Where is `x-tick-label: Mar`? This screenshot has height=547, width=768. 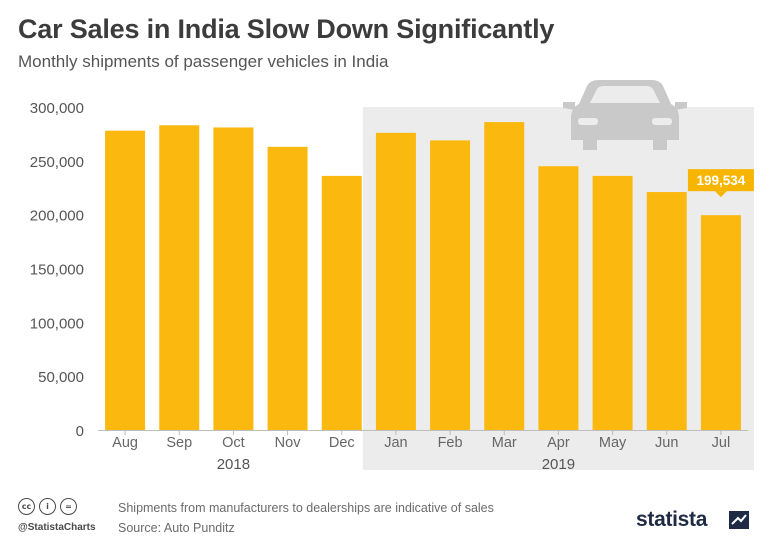
x-tick-label: Mar is located at coordinates (504, 443).